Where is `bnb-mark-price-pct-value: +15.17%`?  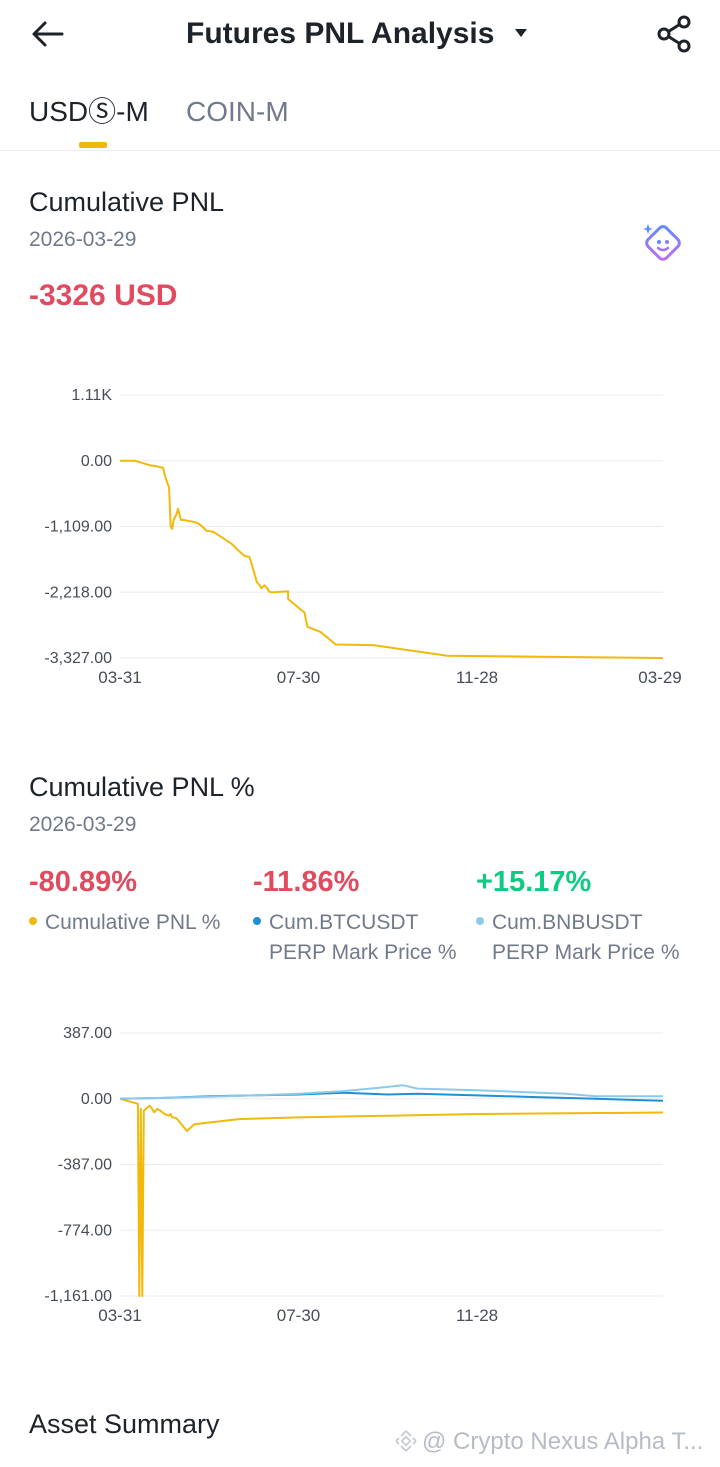 bnb-mark-price-pct-value: +15.17% is located at coordinates (534, 882).